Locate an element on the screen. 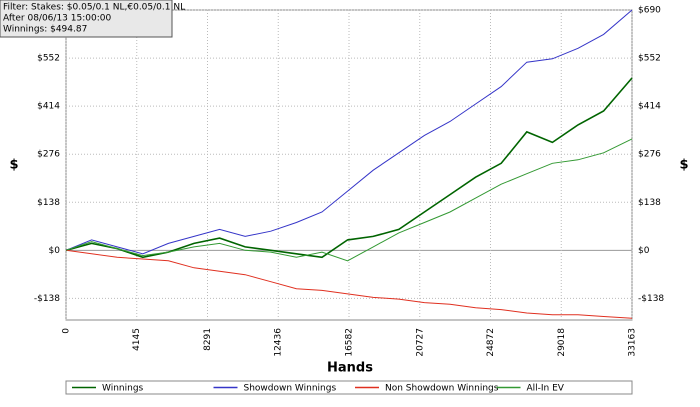 Image resolution: width=700 pixels, height=407 pixels. x-tick-label: 16582 is located at coordinates (350, 342).